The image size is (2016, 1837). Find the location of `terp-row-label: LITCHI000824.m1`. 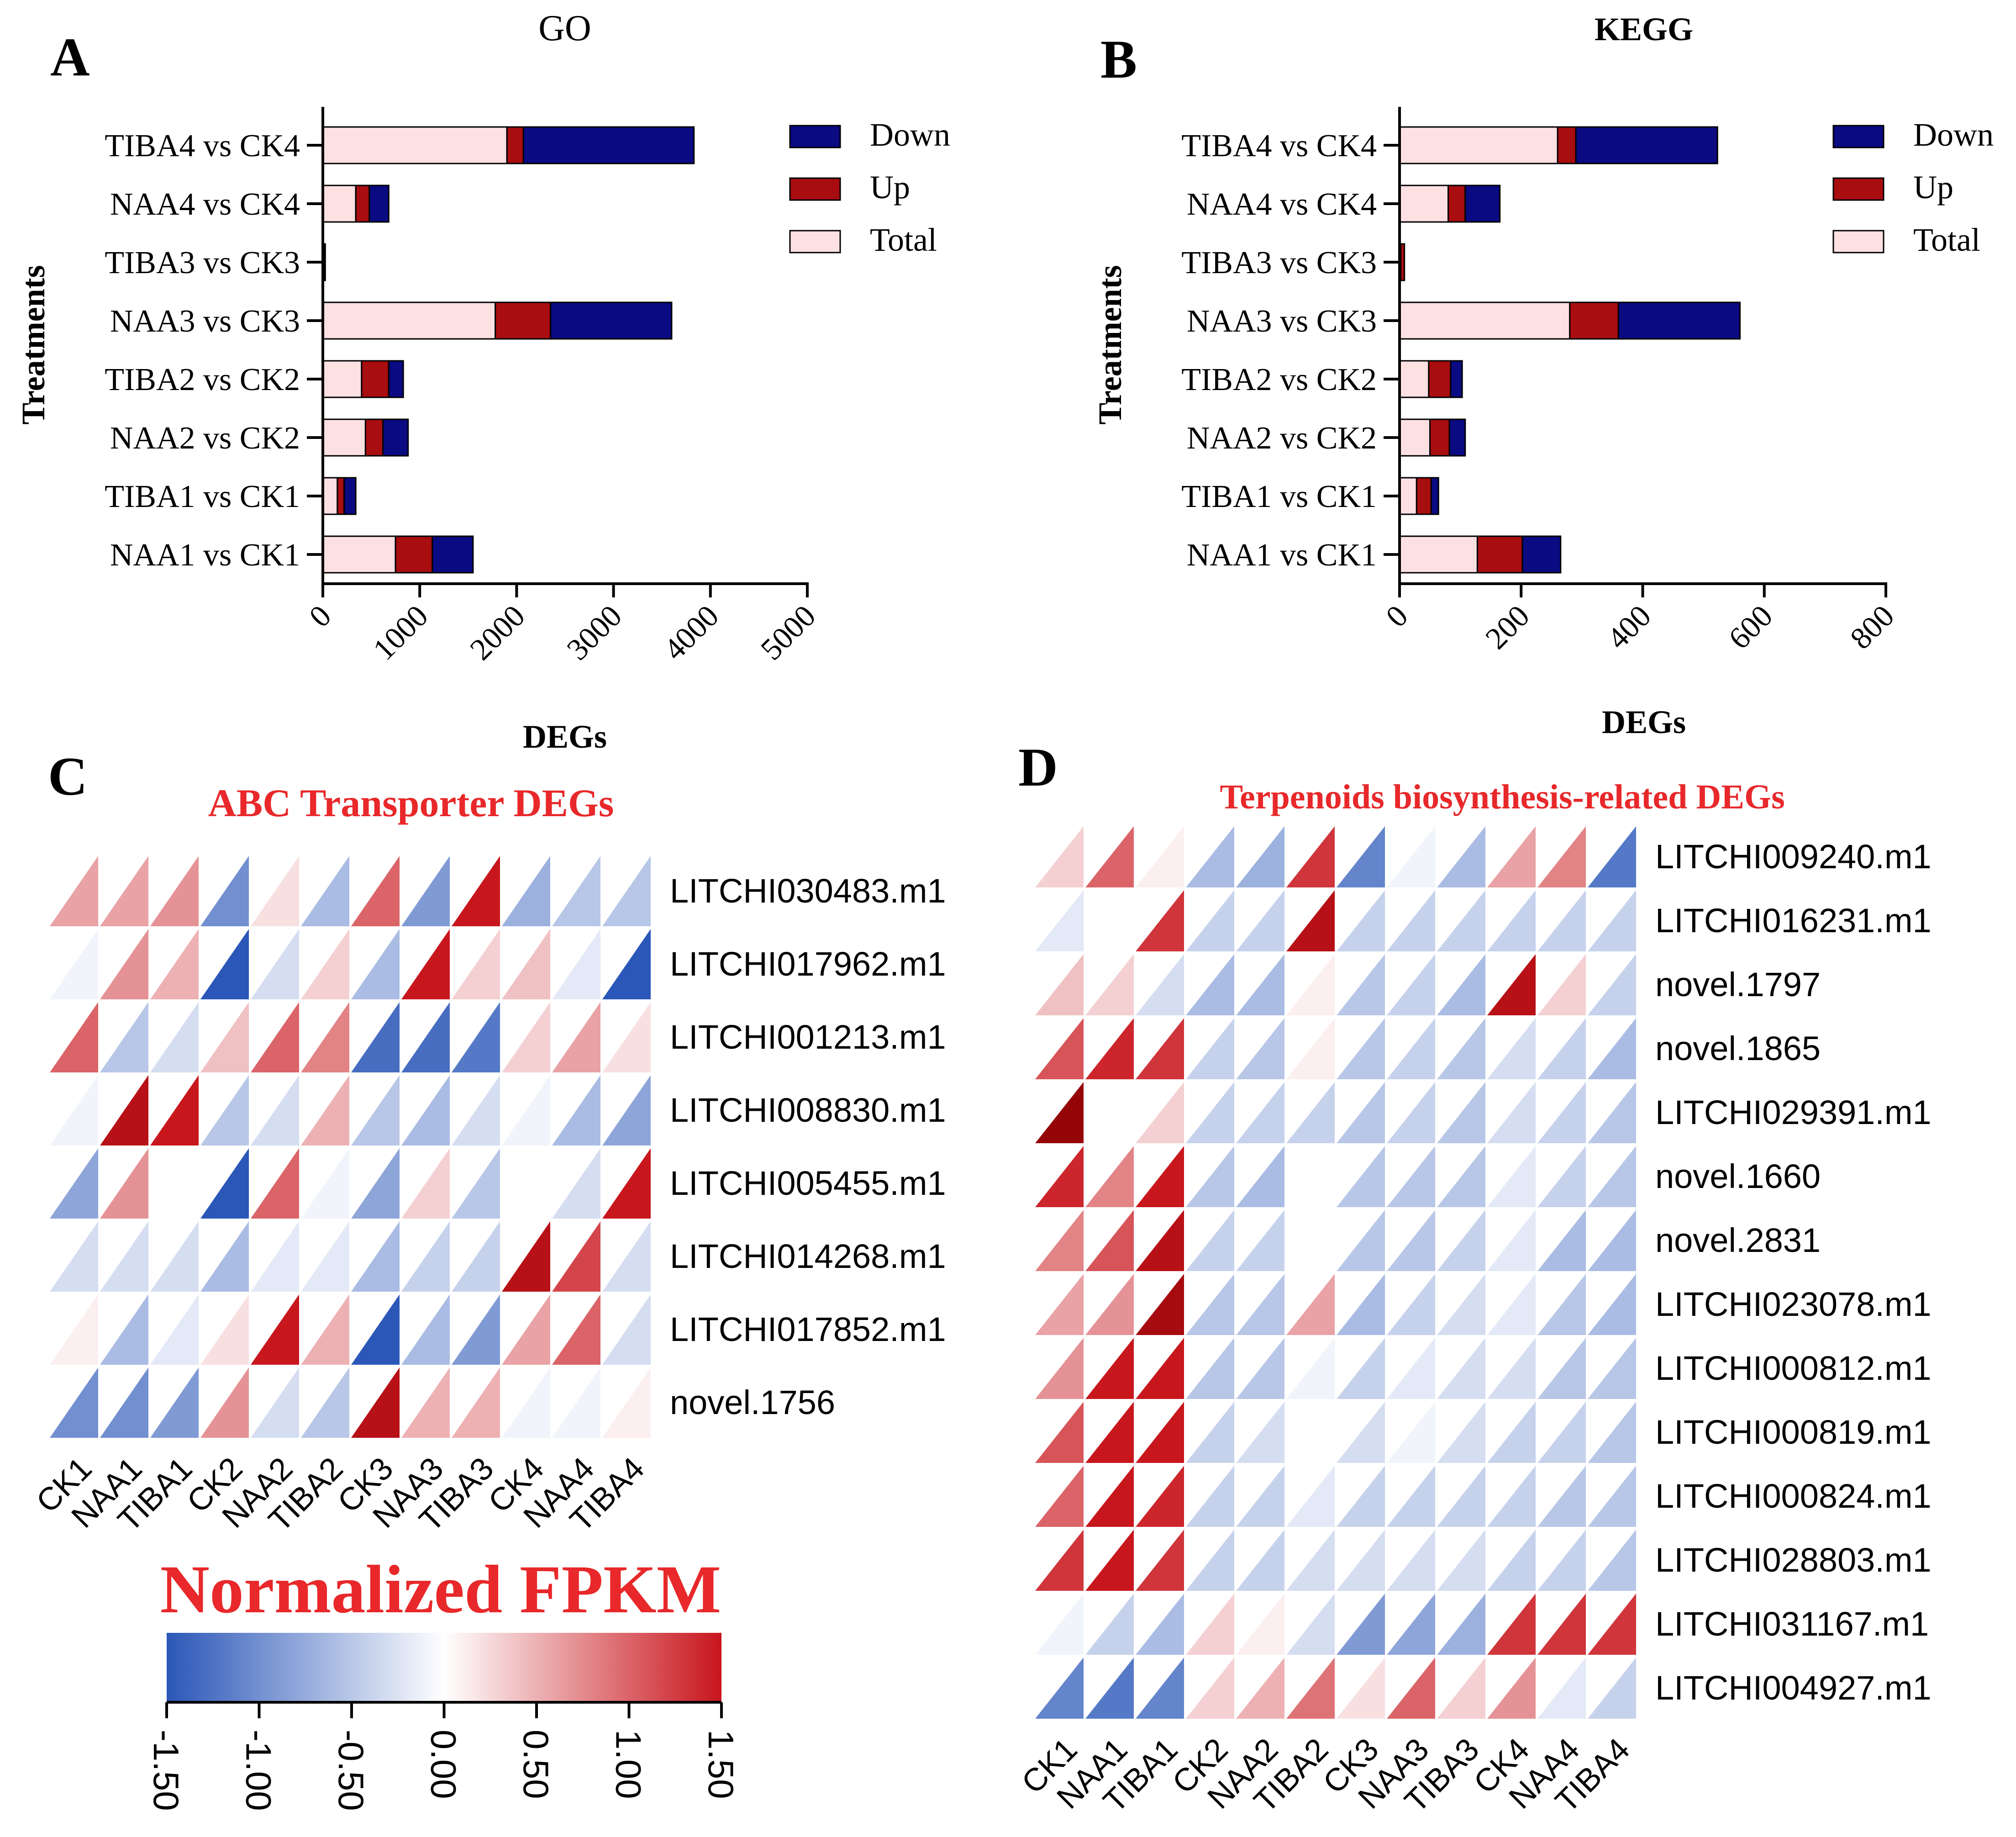

terp-row-label: LITCHI000824.m1 is located at coordinates (1793, 1496).